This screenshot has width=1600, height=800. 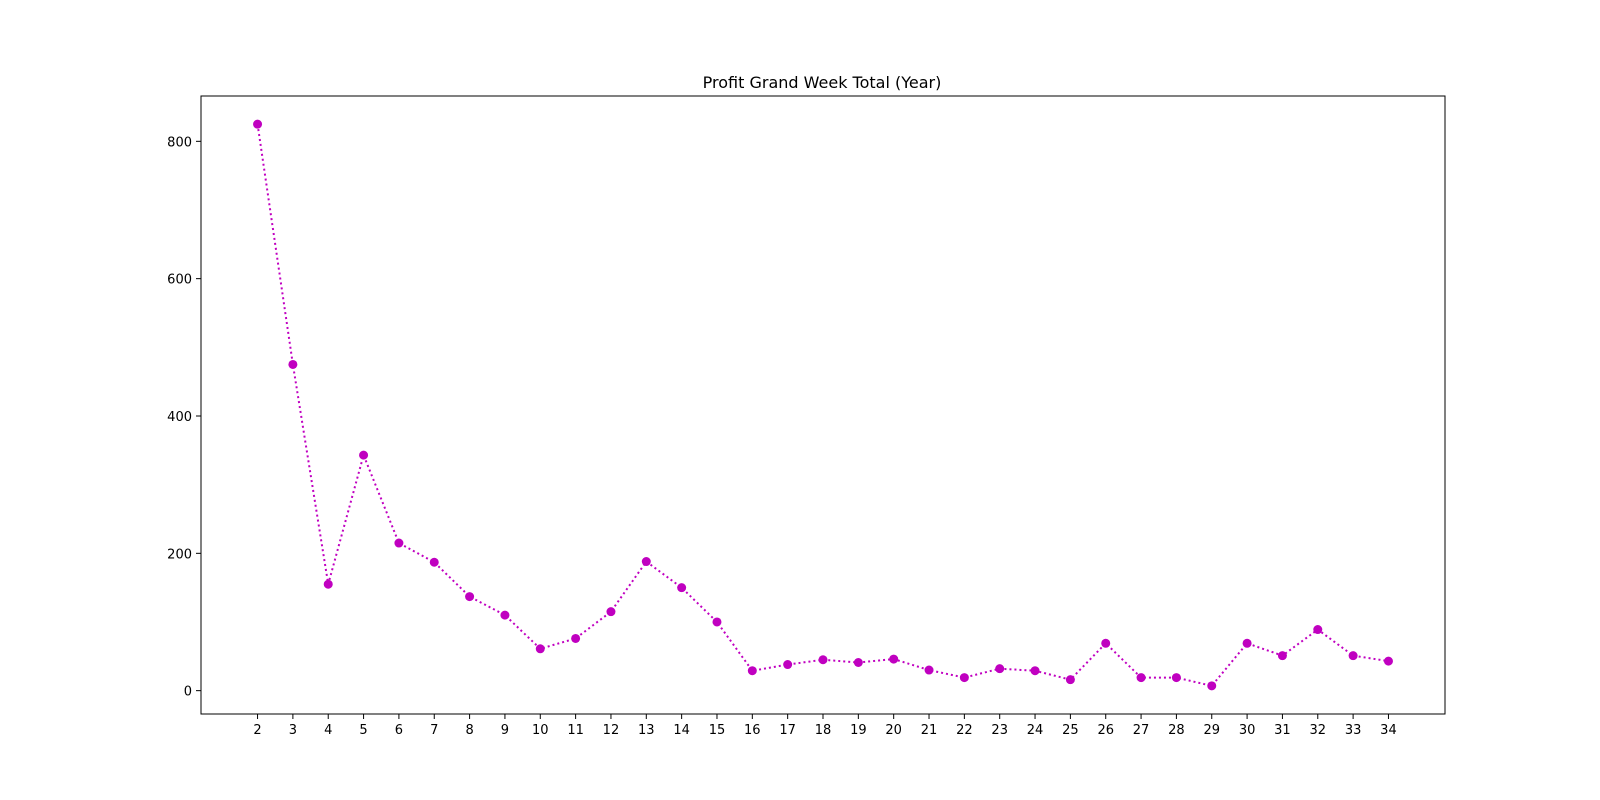 What do you see at coordinates (179, 417) in the screenshot?
I see `y-tick-label: 400` at bounding box center [179, 417].